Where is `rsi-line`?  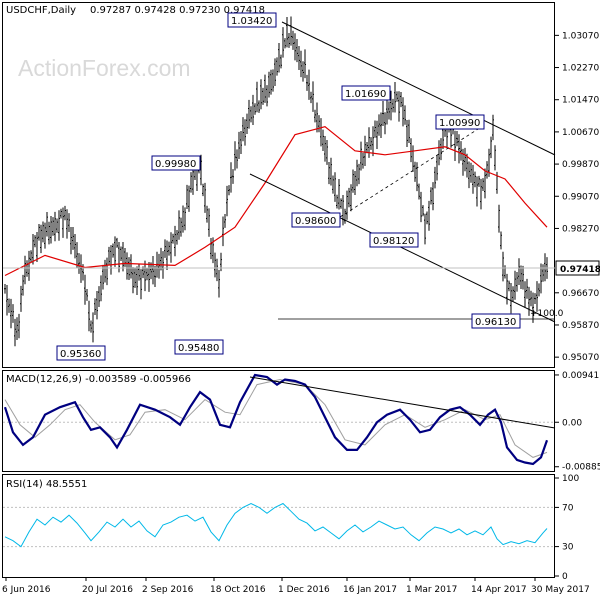 rsi-line is located at coordinates (276, 525).